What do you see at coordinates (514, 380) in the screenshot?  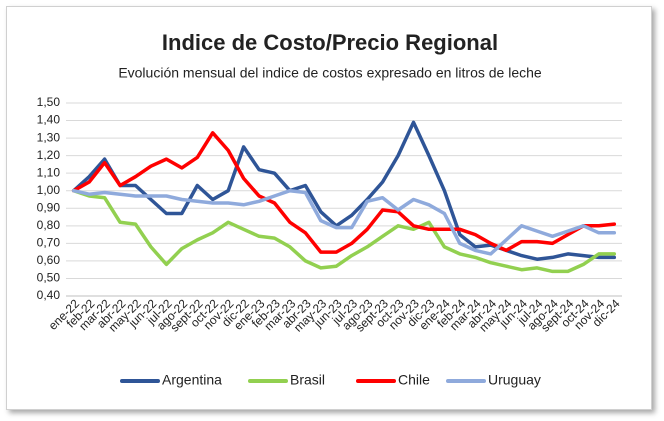 I see `legend-label: Uruguay` at bounding box center [514, 380].